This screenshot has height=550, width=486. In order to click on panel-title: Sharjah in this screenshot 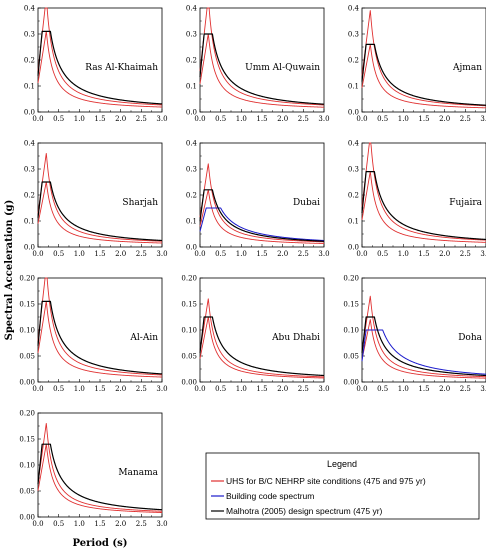, I will do `click(140, 203)`.